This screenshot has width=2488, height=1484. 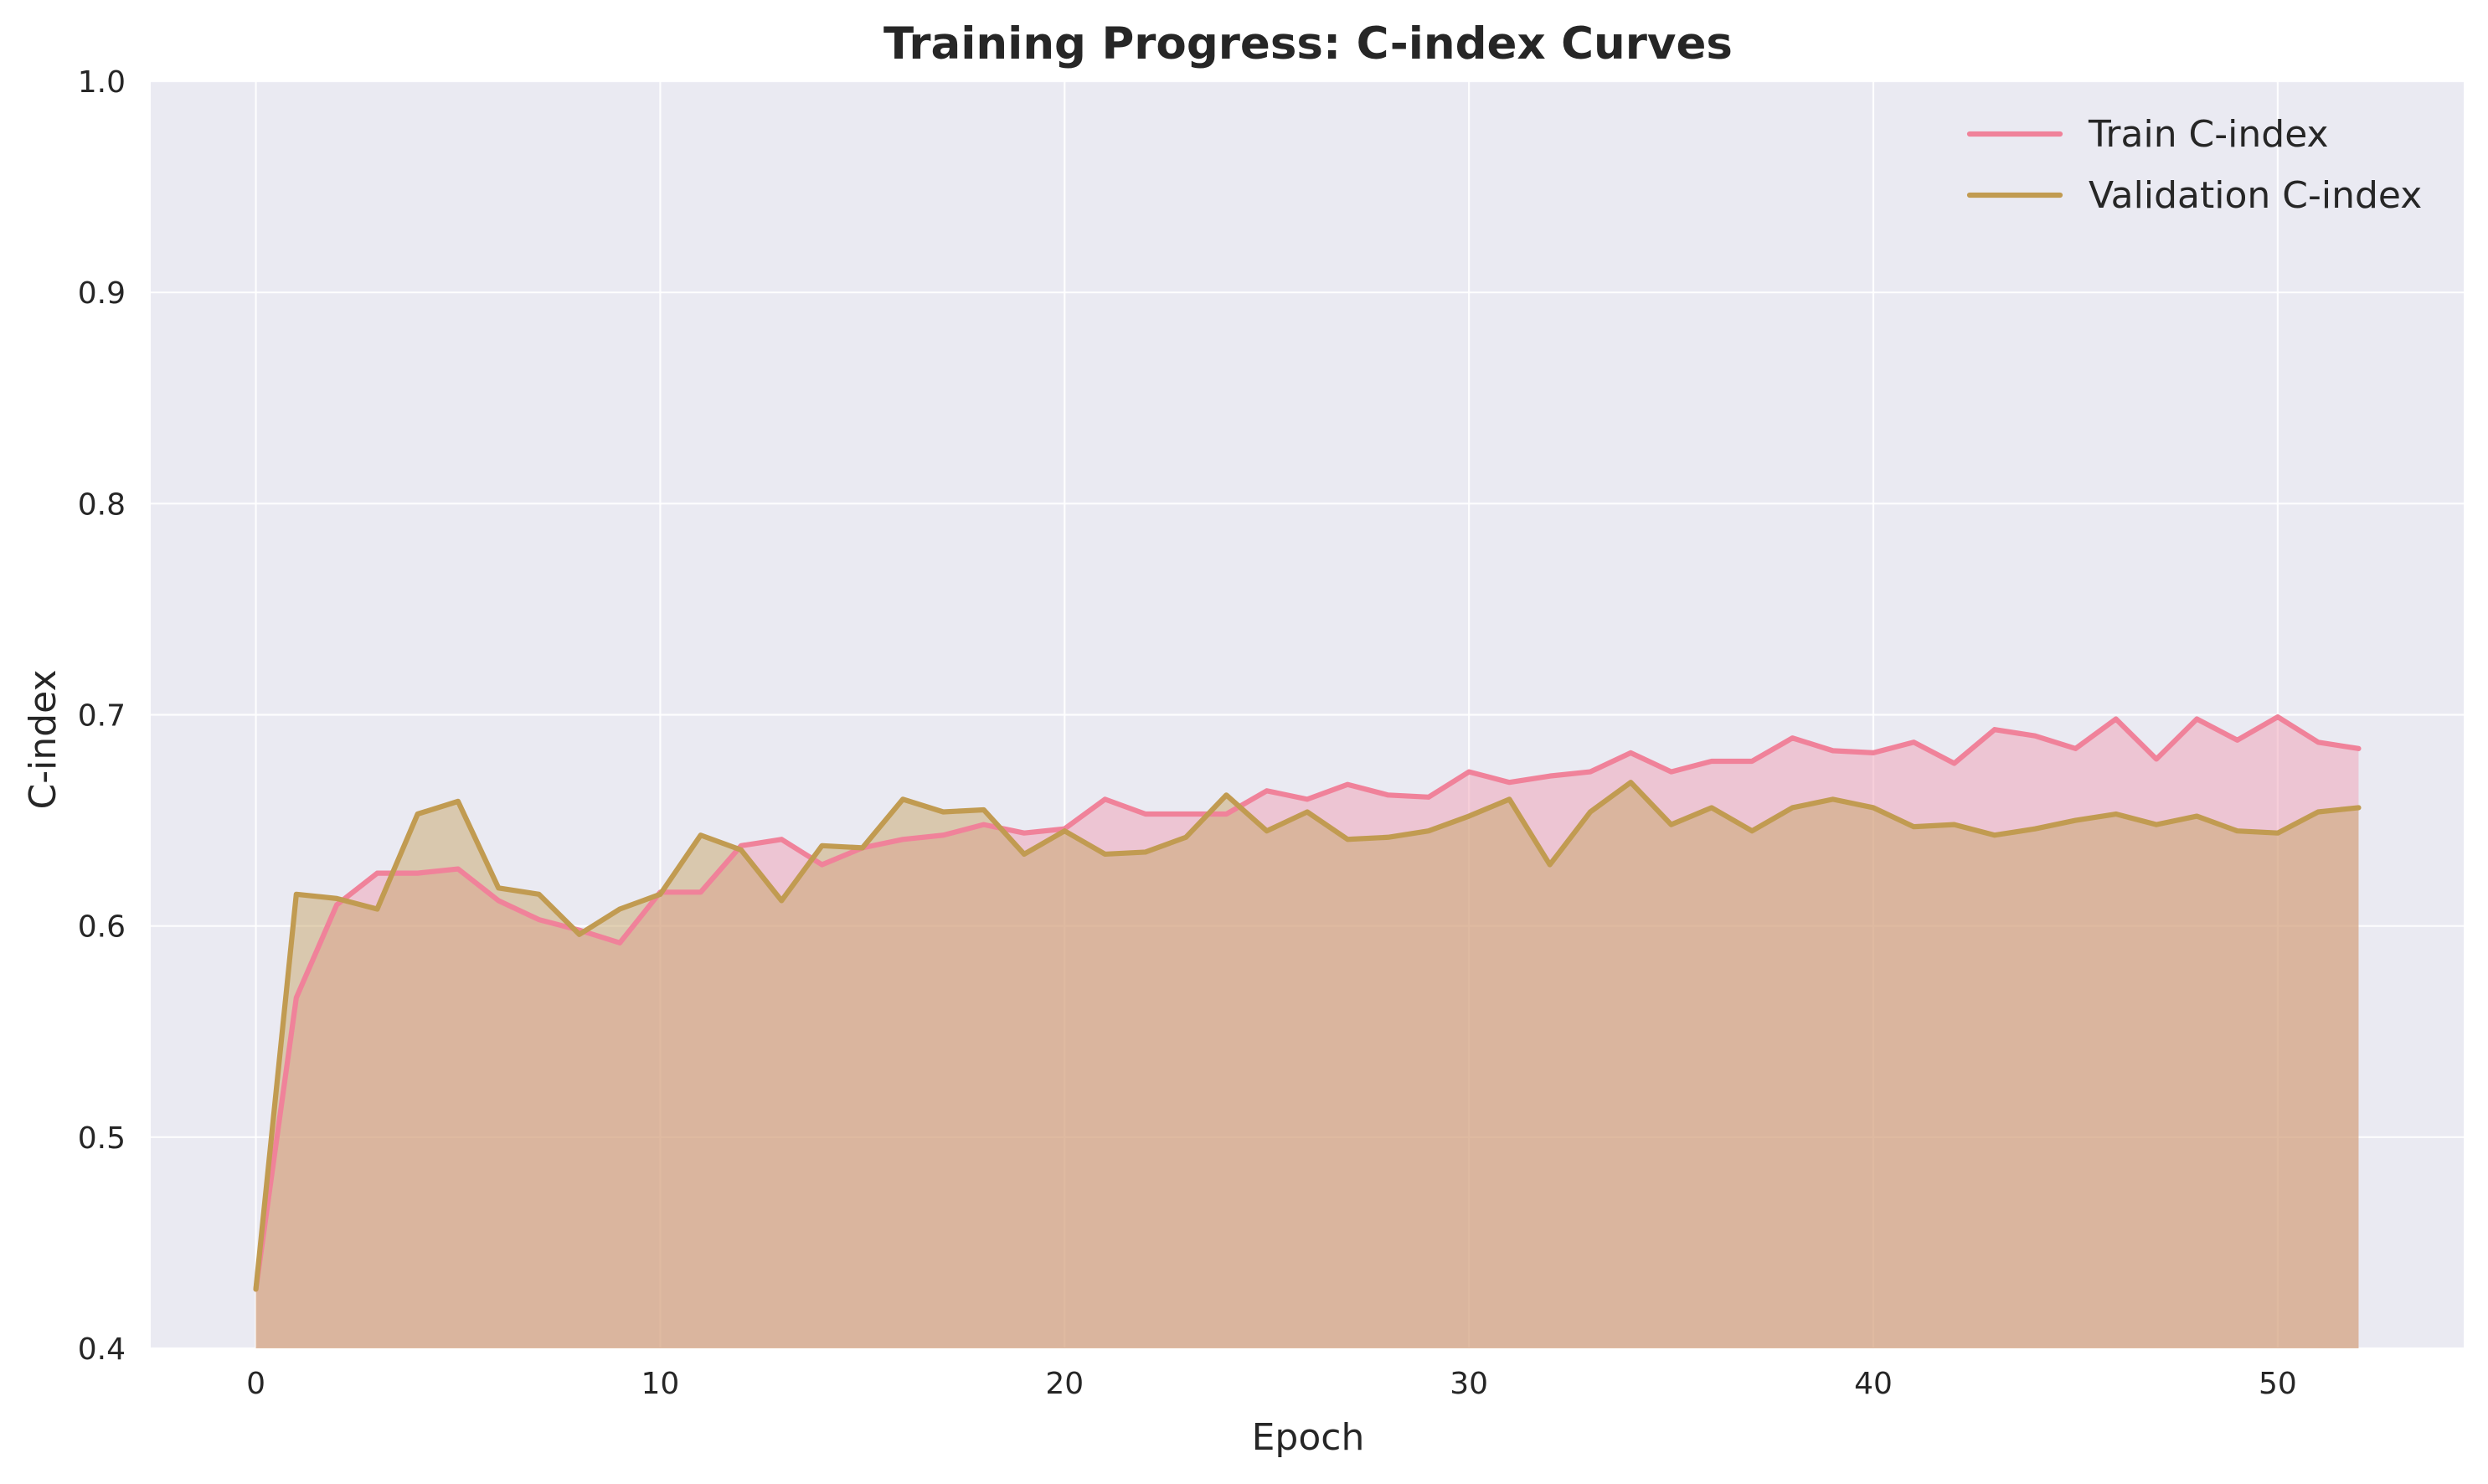 I want to click on x-tick-label: 10, so click(x=661, y=1384).